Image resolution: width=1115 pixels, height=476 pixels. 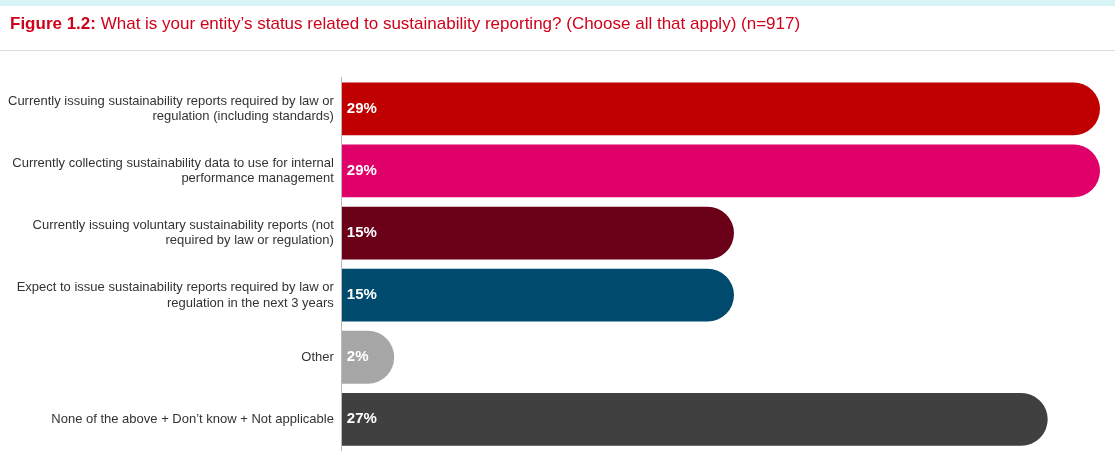 I want to click on y-tick-label: Currently issuing voluntary sustainability reports (not required by law or regulation), so click(x=183, y=232).